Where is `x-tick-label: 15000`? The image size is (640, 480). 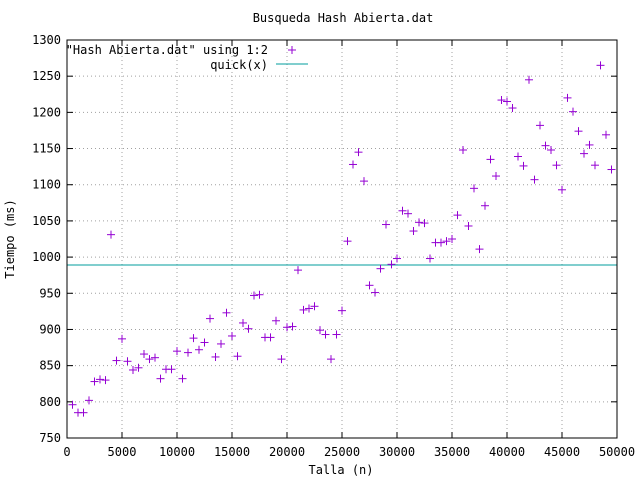 x-tick-label: 15000 is located at coordinates (232, 452).